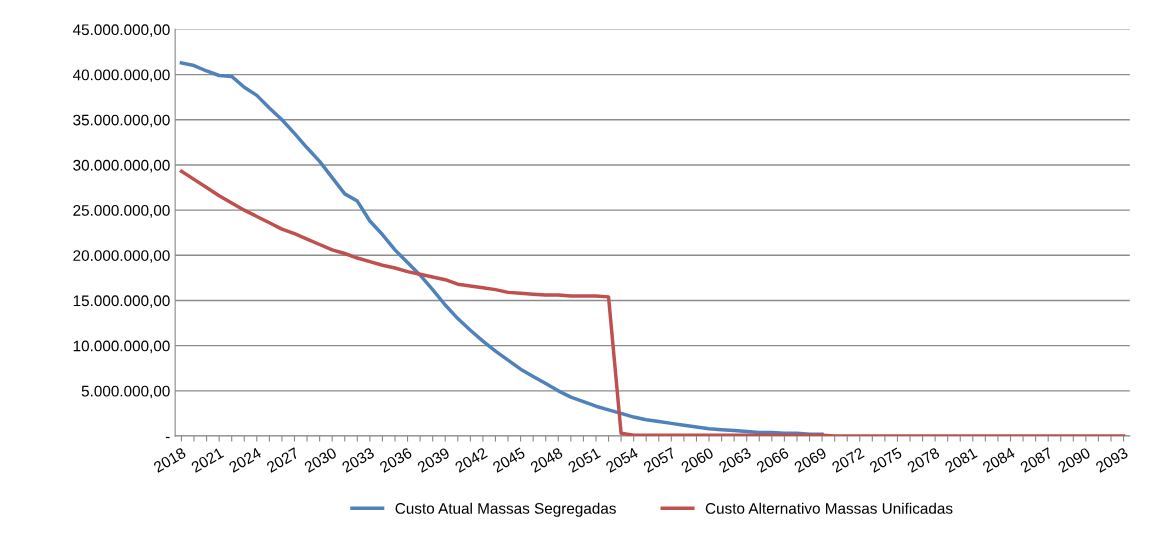 Image resolution: width=1160 pixels, height=535 pixels. Describe the element at coordinates (546, 460) in the screenshot. I see `x-tick-label: 2048` at that location.